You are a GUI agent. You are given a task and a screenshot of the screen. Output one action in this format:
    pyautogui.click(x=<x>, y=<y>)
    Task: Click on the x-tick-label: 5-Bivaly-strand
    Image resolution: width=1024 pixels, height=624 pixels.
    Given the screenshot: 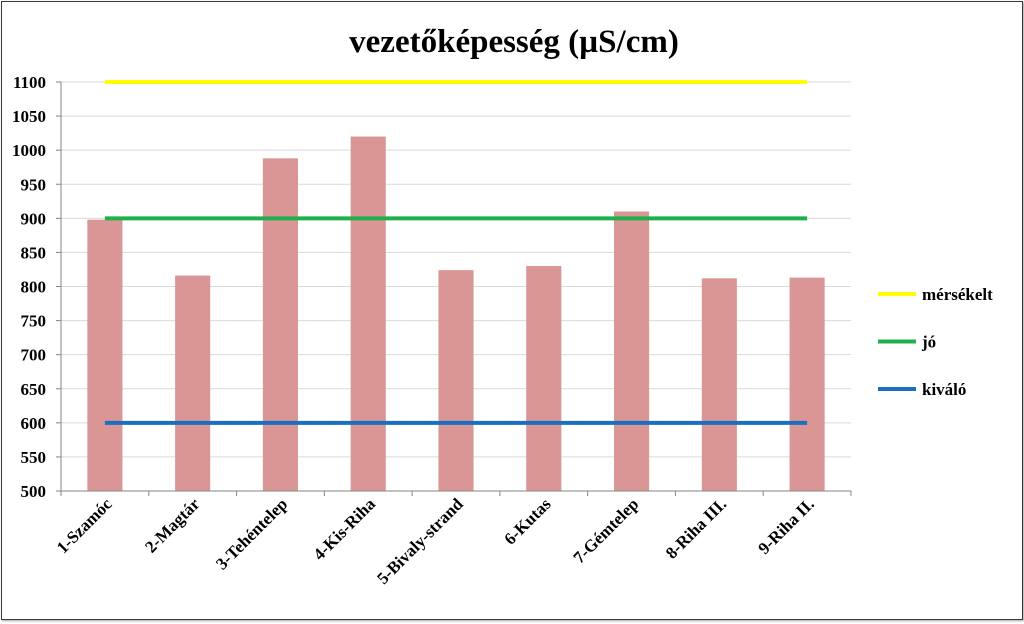 What is the action you would take?
    pyautogui.click(x=420, y=541)
    